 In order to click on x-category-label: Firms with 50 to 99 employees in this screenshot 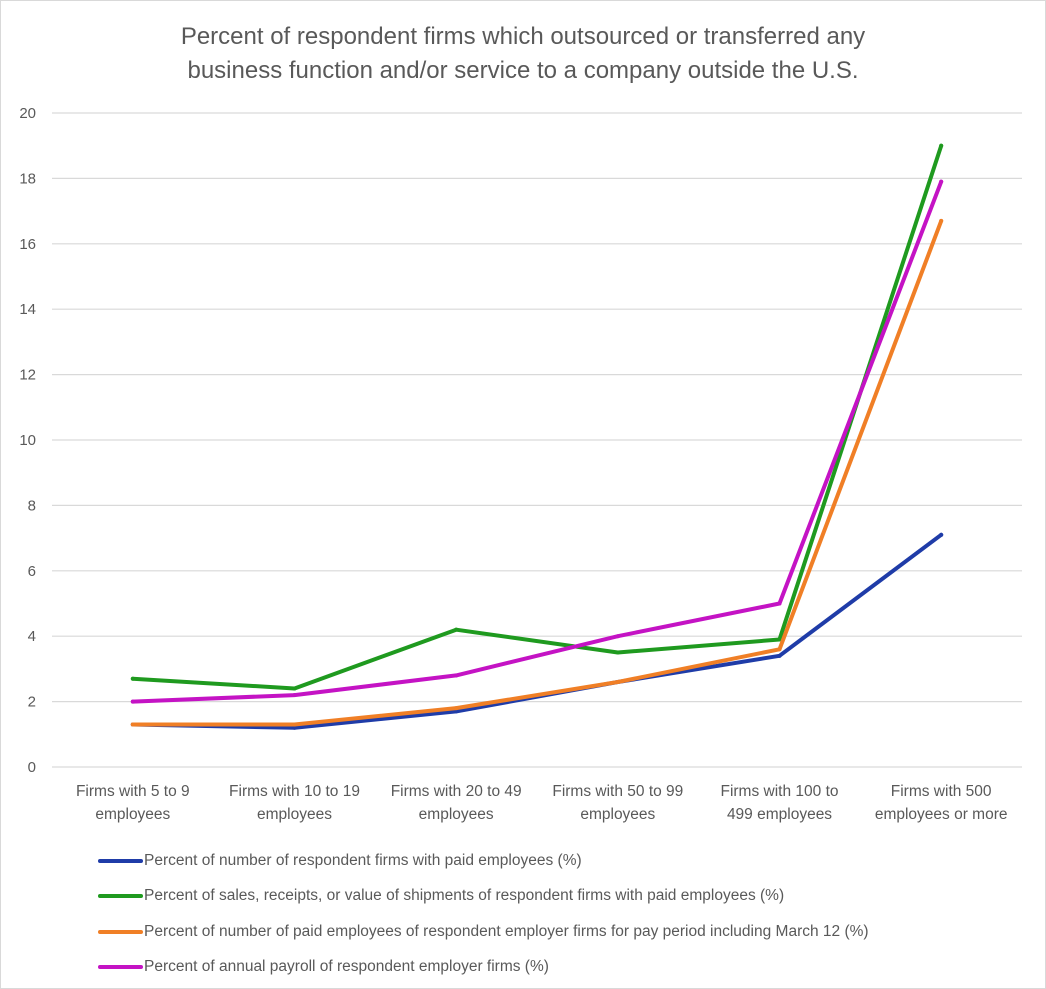, I will do `click(617, 803)`.